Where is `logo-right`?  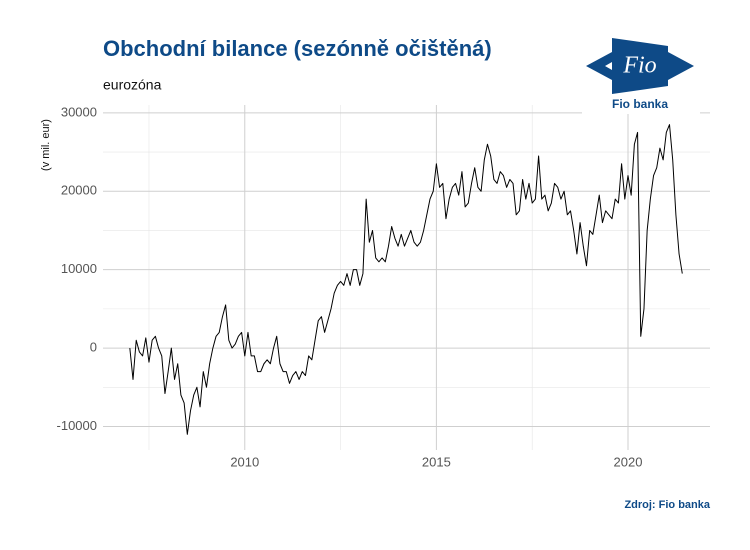
logo-right is located at coordinates (681, 66).